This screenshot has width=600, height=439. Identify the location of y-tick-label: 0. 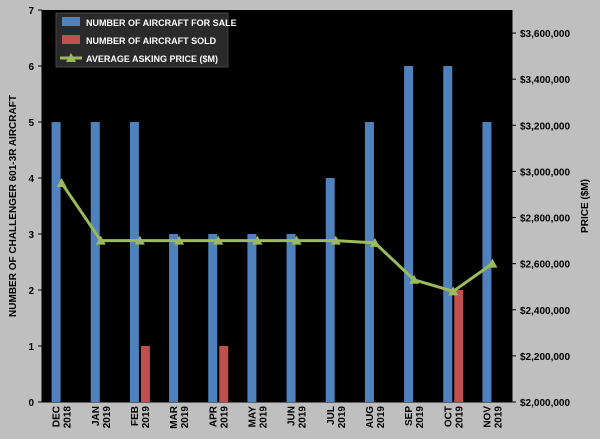
(31, 403).